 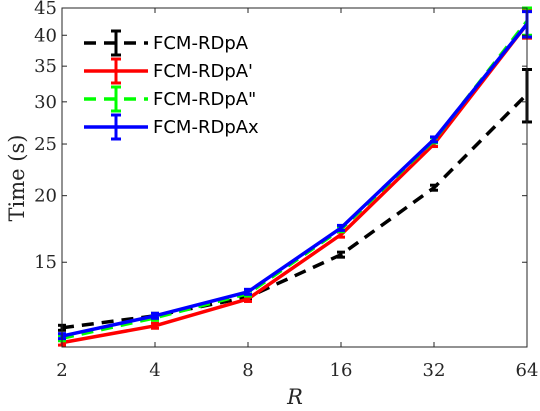 I want to click on y-tick-label: 20, so click(x=45, y=196).